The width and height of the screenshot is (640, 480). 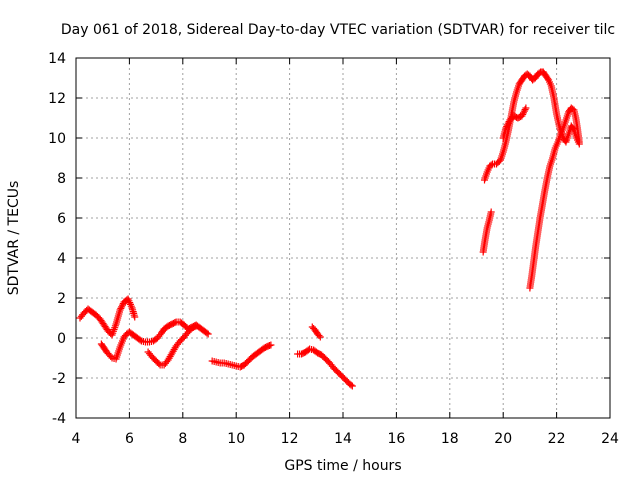 I want to click on x-tick-label: 20, so click(x=503, y=439).